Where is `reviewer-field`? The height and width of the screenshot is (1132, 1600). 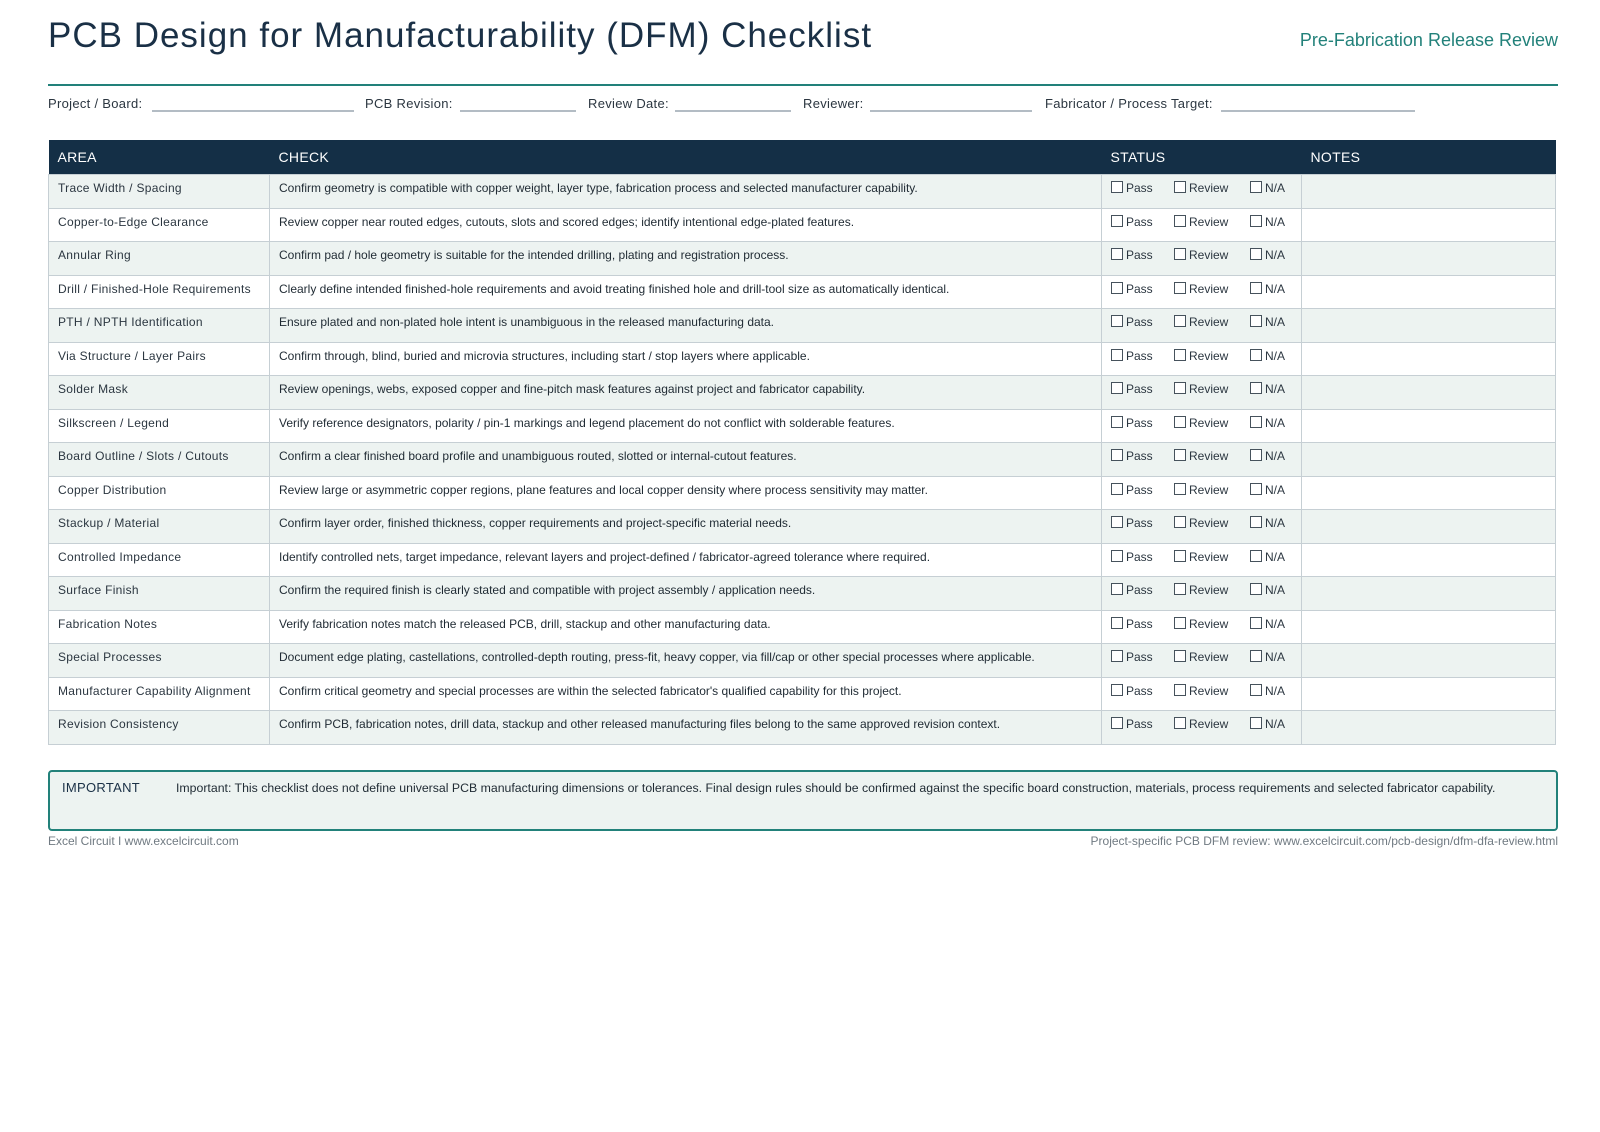
reviewer-field is located at coordinates (951, 111).